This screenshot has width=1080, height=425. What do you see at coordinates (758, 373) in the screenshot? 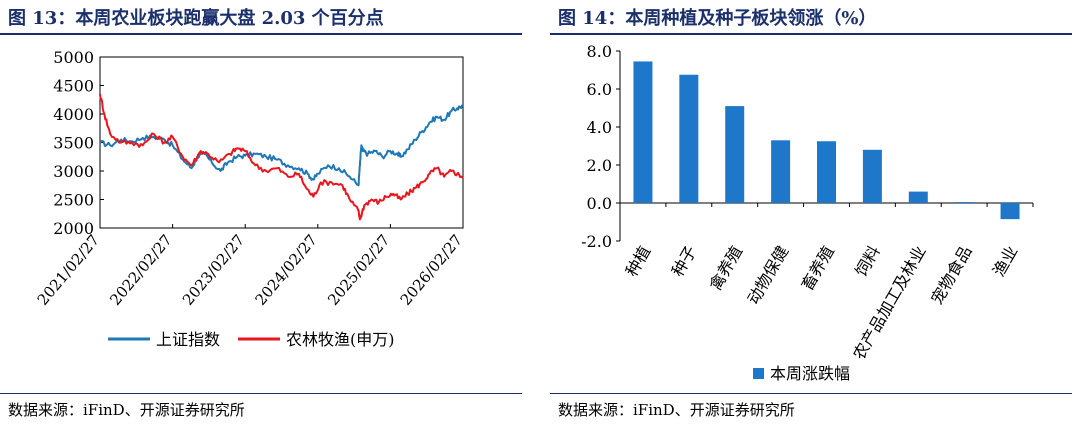
I see `bar-legend-swatch` at bounding box center [758, 373].